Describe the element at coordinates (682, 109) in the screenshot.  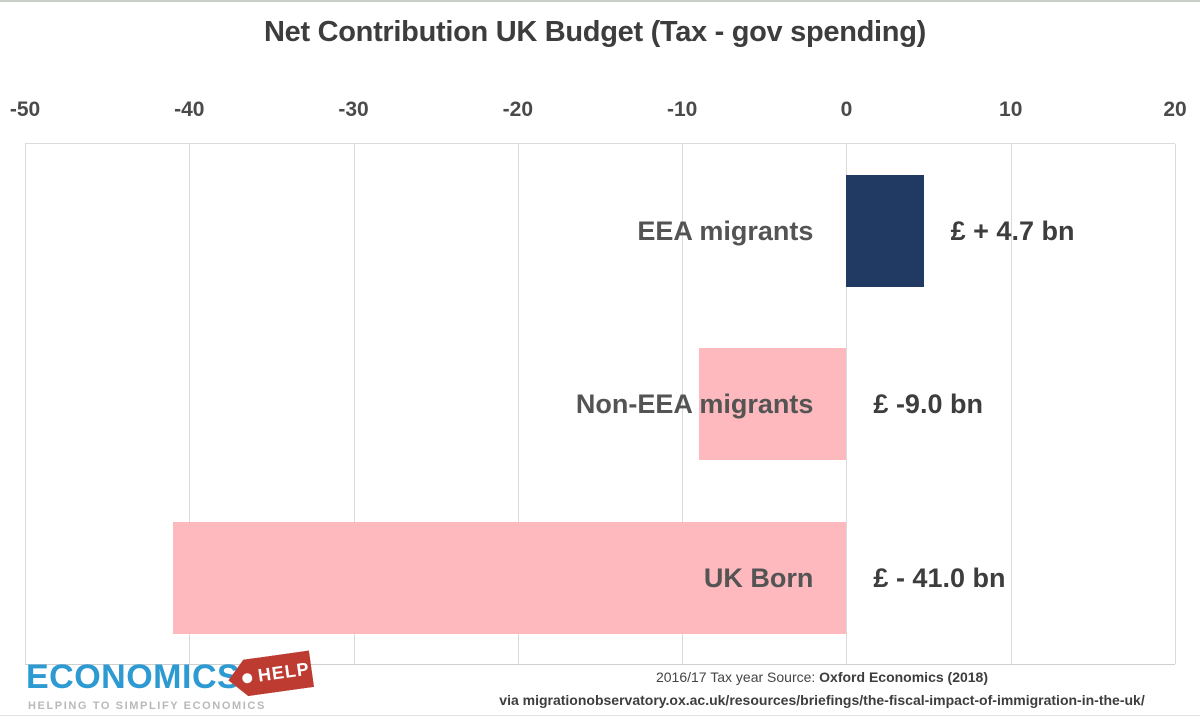
I see `x-axis-tick-label: -10` at that location.